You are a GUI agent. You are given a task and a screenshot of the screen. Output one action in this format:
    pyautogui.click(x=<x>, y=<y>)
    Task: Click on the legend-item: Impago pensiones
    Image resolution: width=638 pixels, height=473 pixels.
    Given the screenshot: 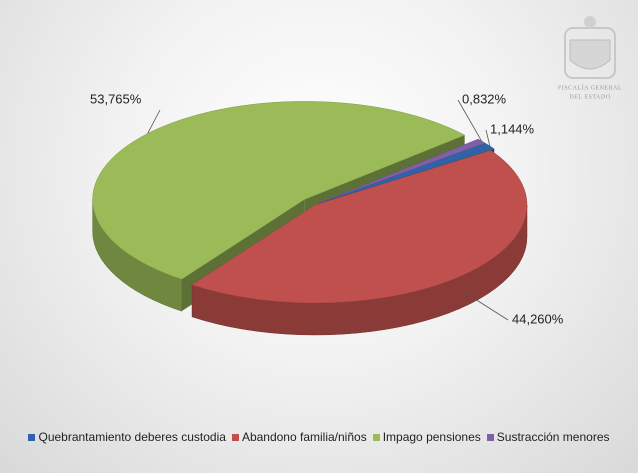 What is the action you would take?
    pyautogui.click(x=426, y=437)
    